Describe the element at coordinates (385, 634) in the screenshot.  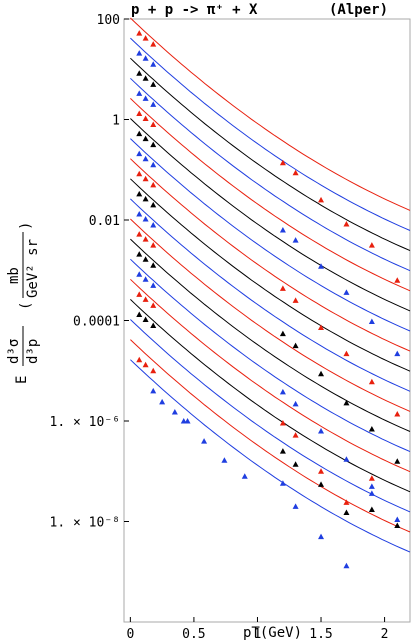
I see `x-tick-label: 2` at that location.